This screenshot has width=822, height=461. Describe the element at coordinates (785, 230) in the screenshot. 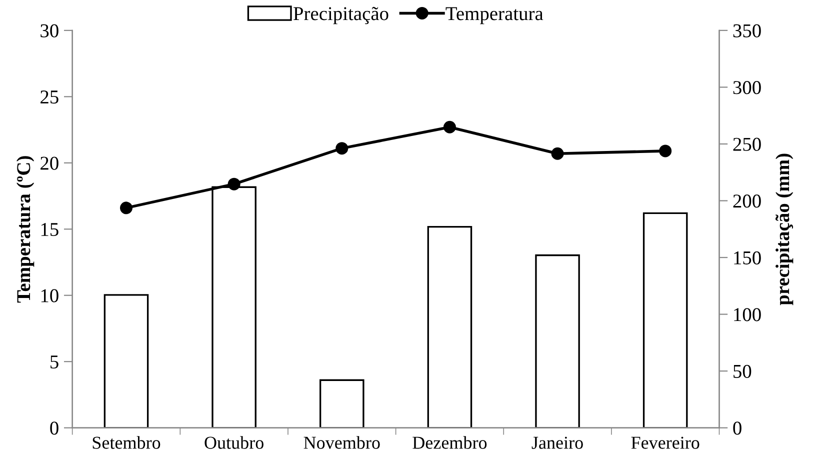

I see `y2-axis-title: precipitação (mm)` at that location.